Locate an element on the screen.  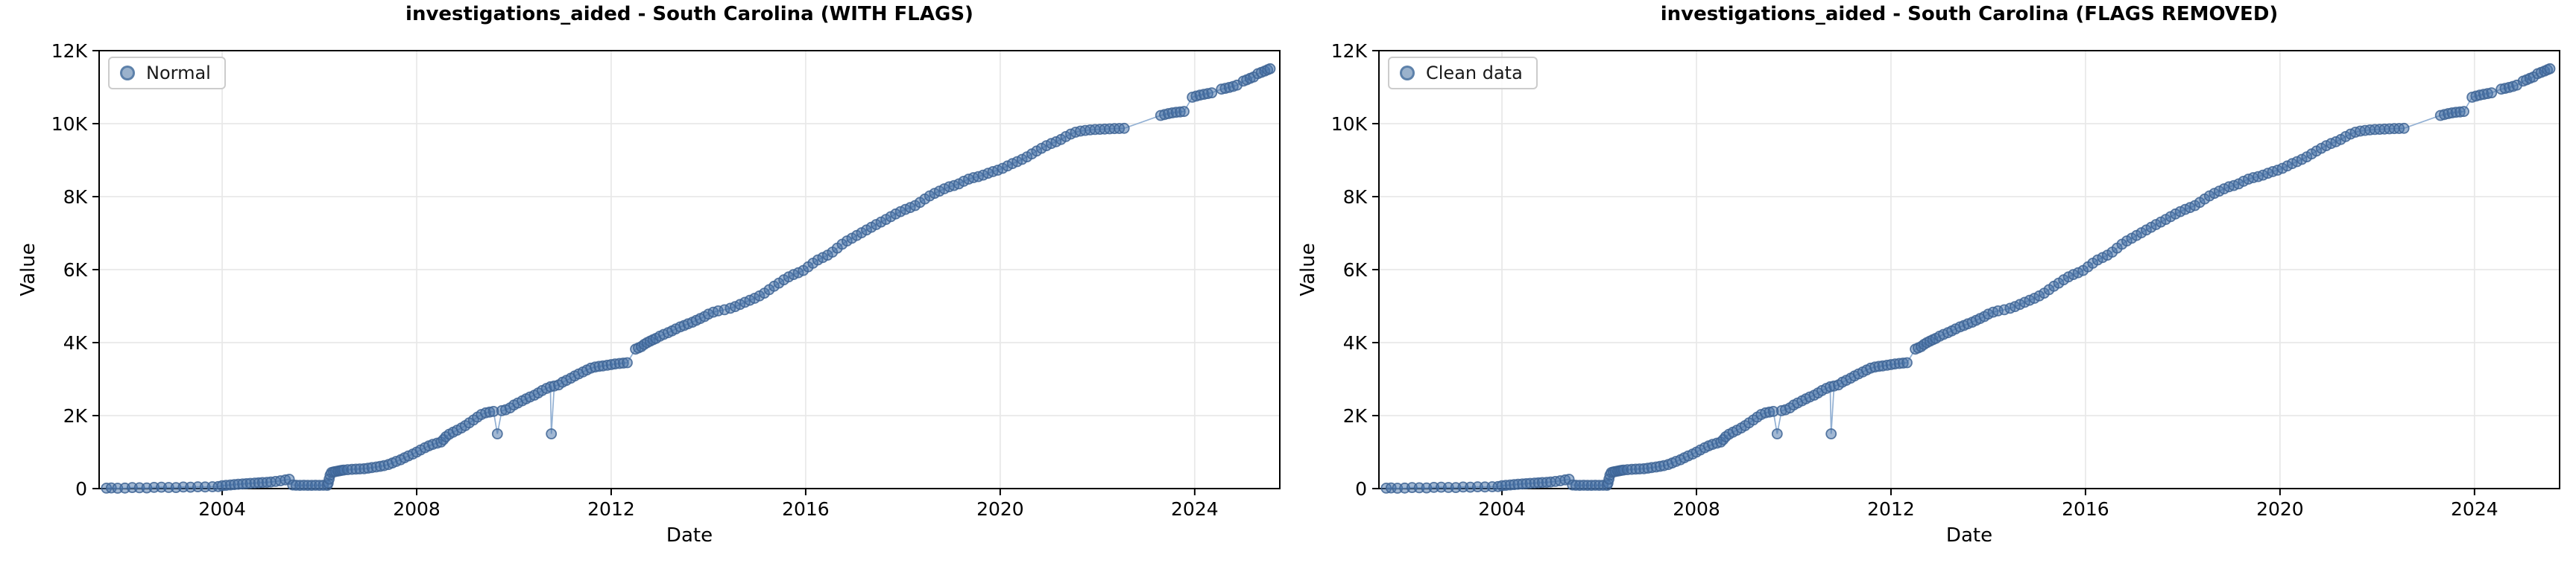
legend-label: Normal is located at coordinates (179, 73).